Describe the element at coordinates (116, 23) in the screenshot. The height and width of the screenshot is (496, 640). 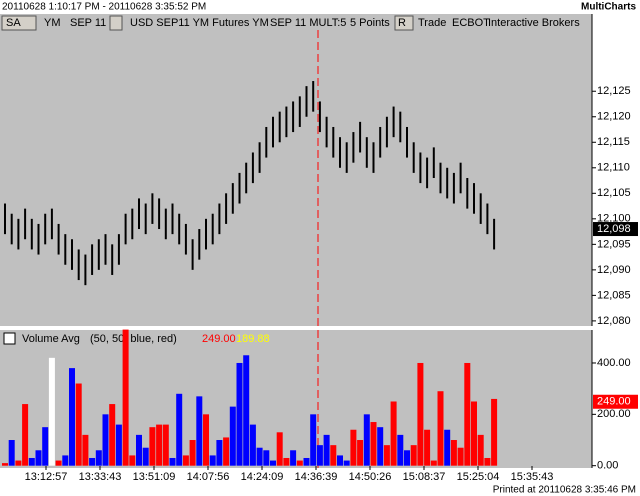
I see `dropdown` at that location.